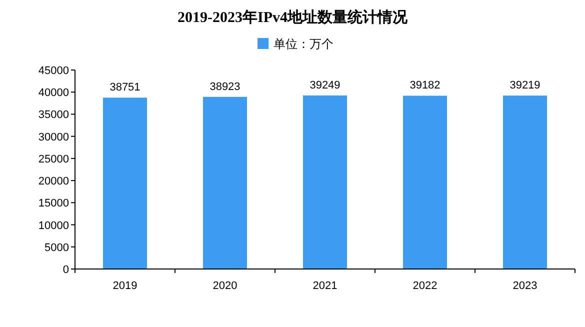 This screenshot has height=327, width=585. Describe the element at coordinates (53, 137) in the screenshot. I see `y-tick-label: 30000` at that location.